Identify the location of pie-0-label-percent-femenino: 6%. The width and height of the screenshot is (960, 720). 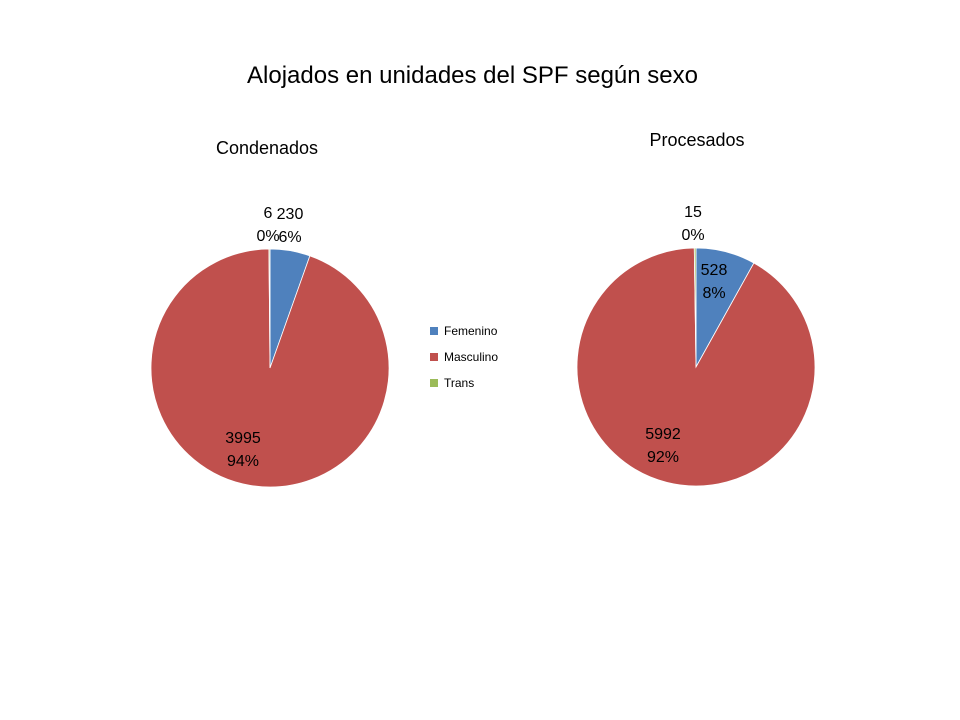
(289, 237).